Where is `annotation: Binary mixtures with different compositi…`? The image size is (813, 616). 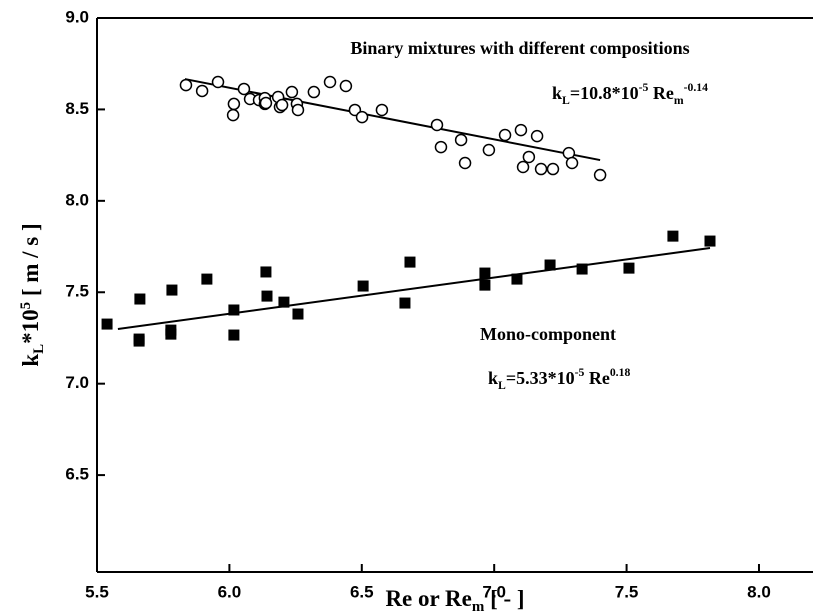
annotation: Binary mixtures with different compositi… is located at coordinates (519, 48).